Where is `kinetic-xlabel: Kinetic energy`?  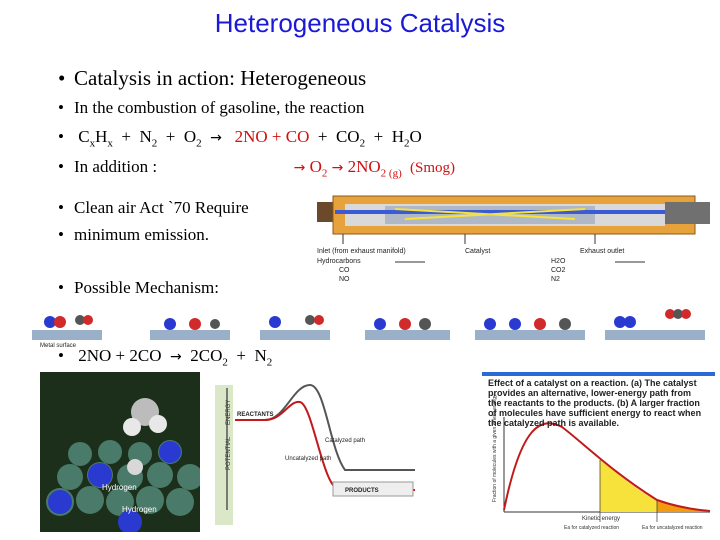 kinetic-xlabel: Kinetic energy is located at coordinates (601, 519).